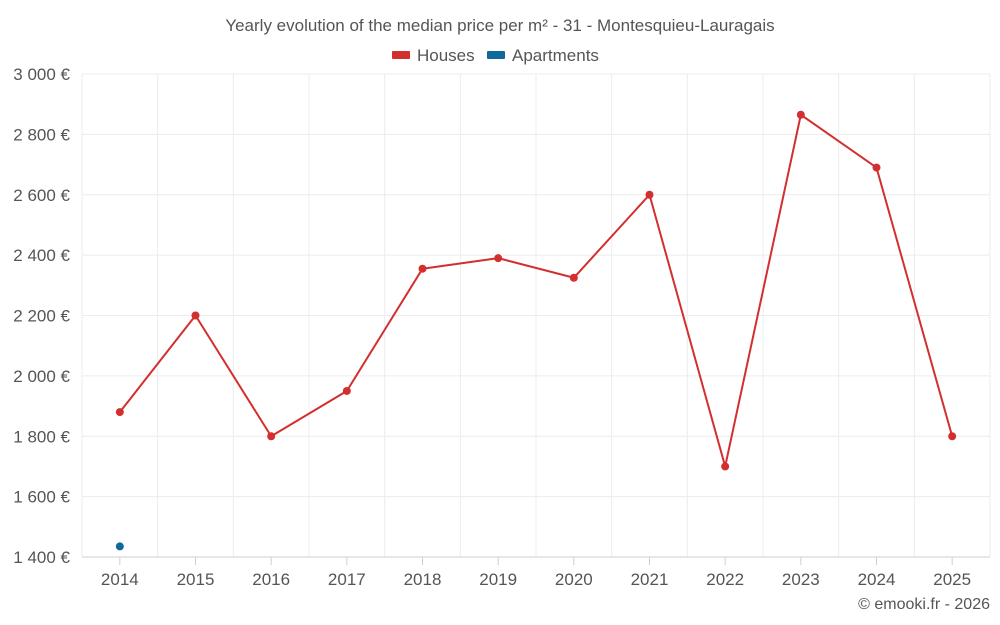  What do you see at coordinates (498, 579) in the screenshot?
I see `x-tick-label: 2019` at bounding box center [498, 579].